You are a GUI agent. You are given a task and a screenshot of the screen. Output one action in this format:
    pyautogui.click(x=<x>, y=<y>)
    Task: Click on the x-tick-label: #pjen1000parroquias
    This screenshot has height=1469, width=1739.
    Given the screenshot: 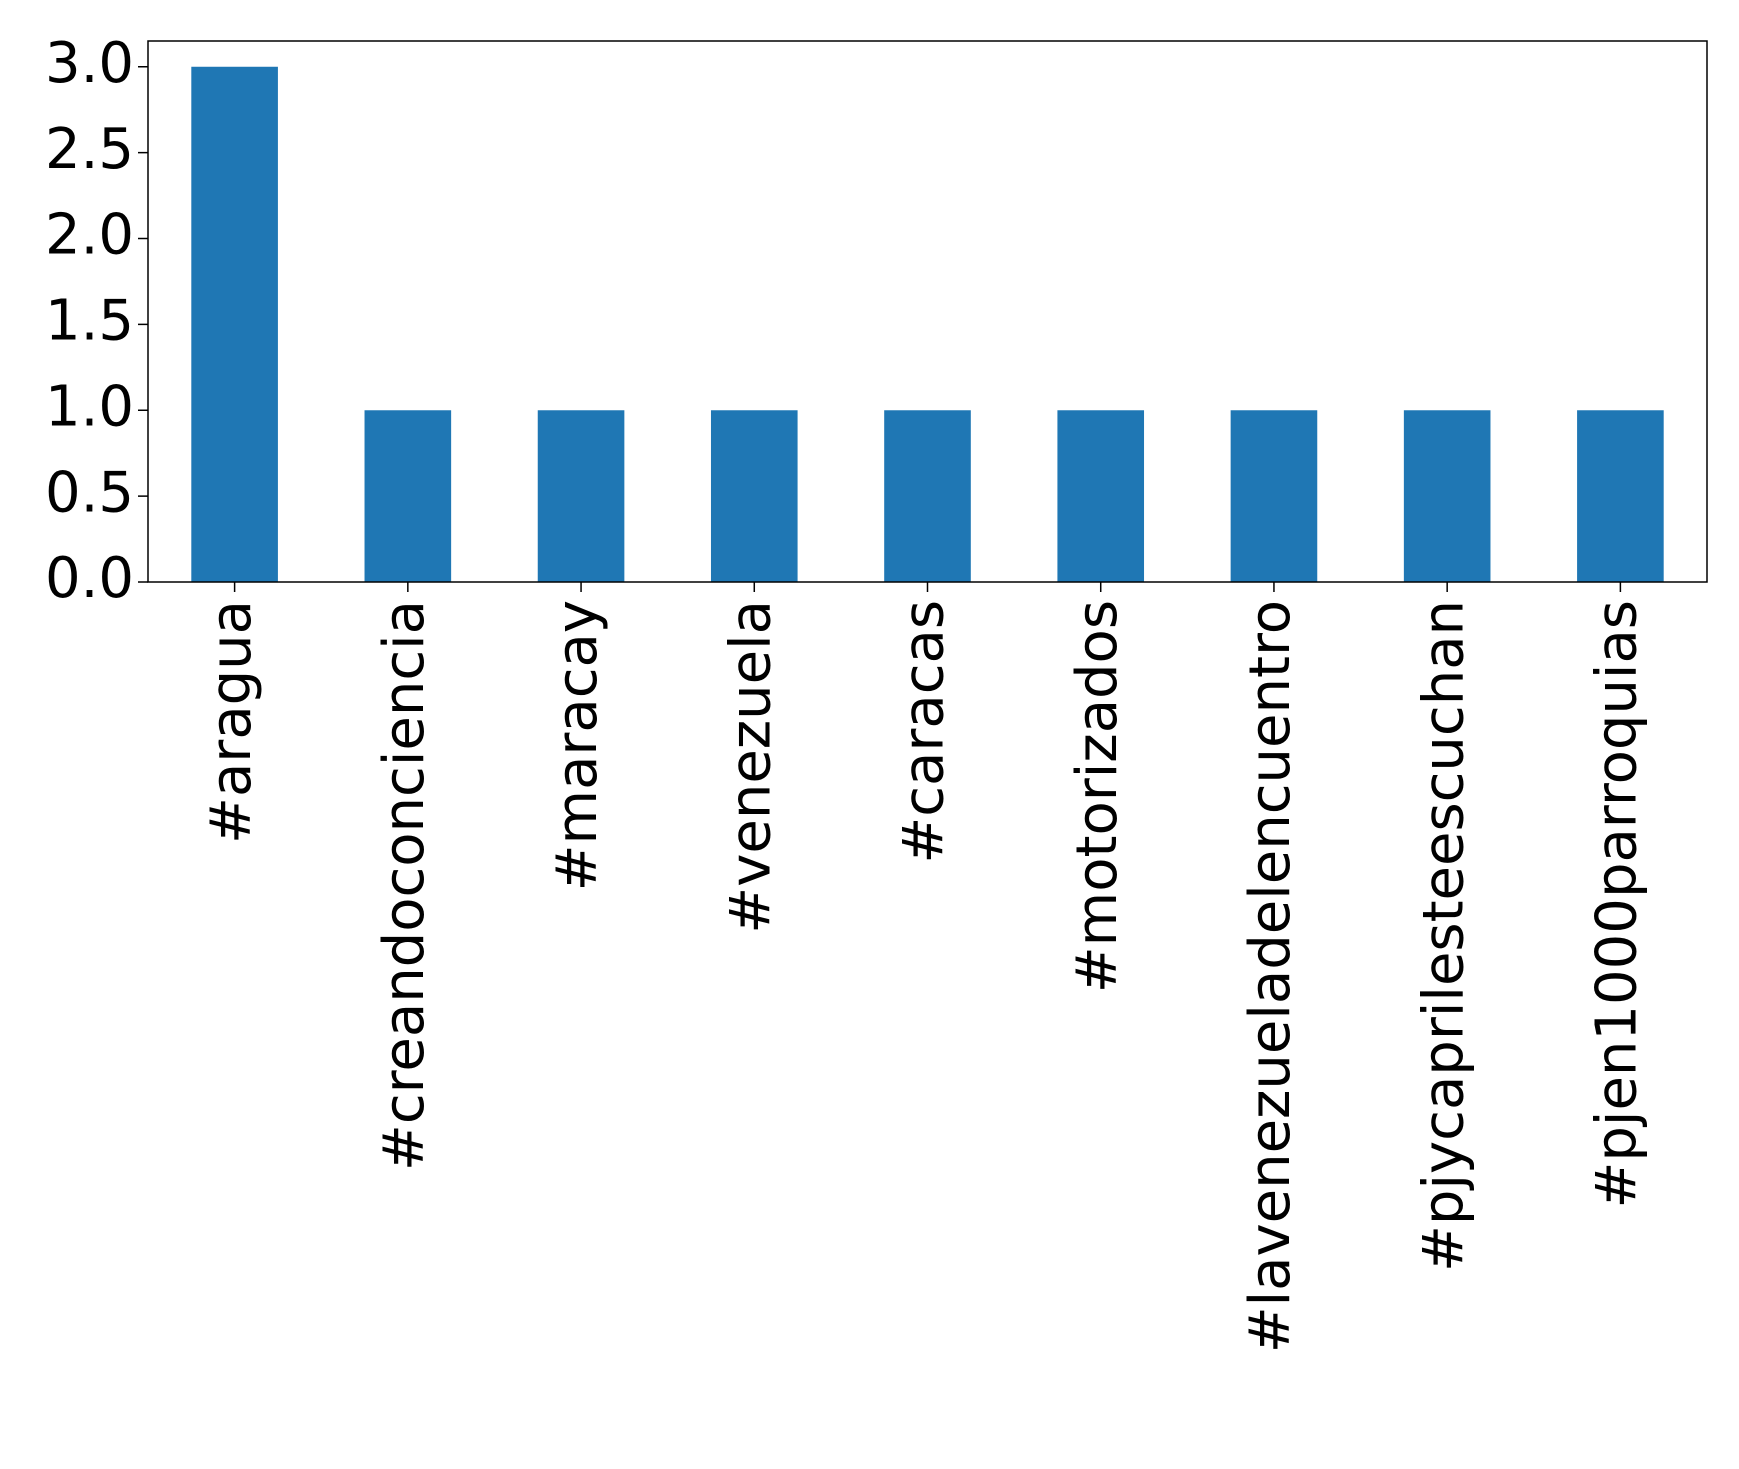 What is the action you would take?
    pyautogui.click(x=1617, y=904)
    